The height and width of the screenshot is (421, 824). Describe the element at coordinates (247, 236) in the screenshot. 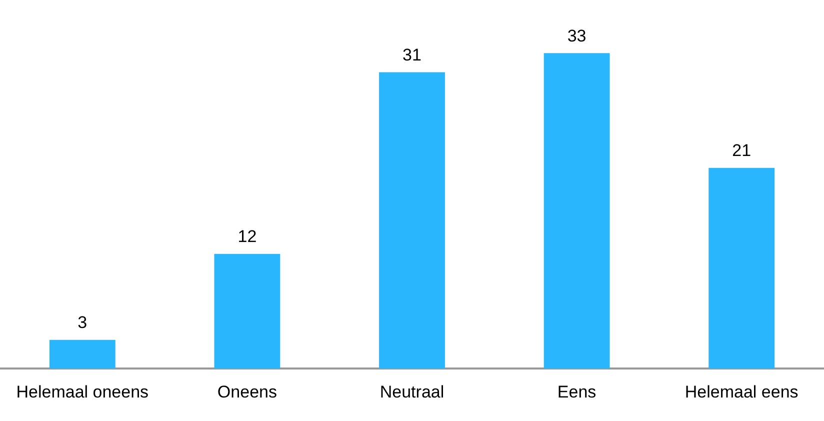

I see `data-label: 12` at that location.